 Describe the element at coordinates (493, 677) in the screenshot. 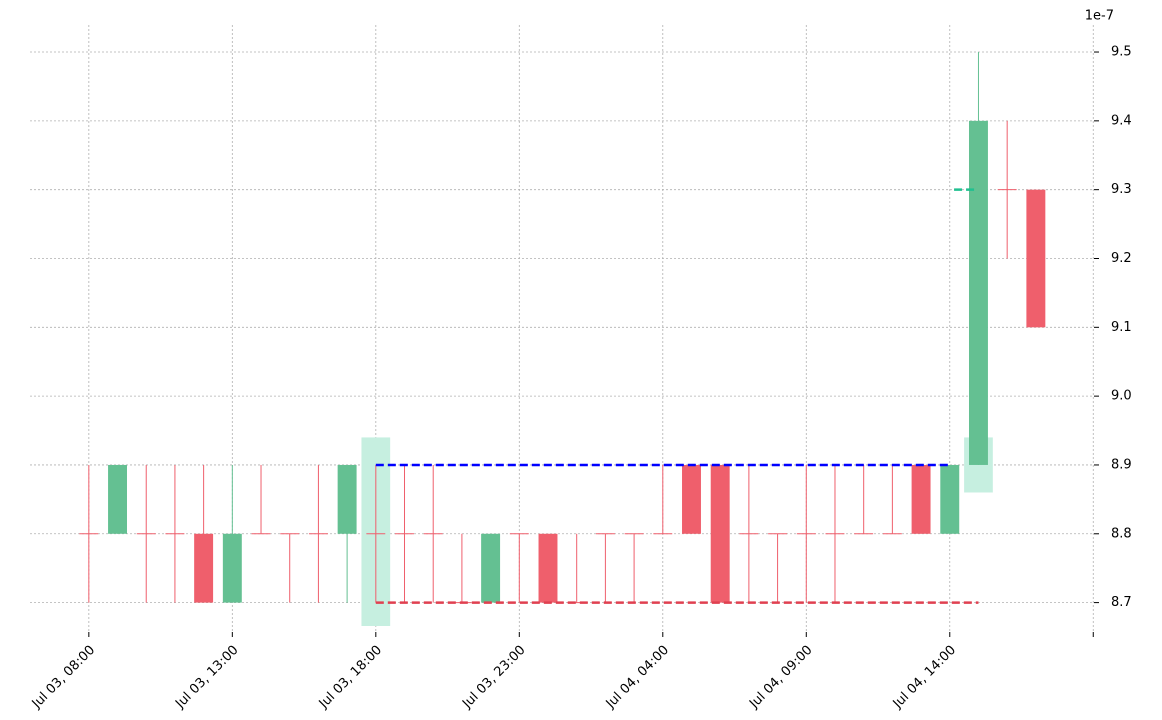

I see `x-tick-label: Jul 03, 23:00` at that location.